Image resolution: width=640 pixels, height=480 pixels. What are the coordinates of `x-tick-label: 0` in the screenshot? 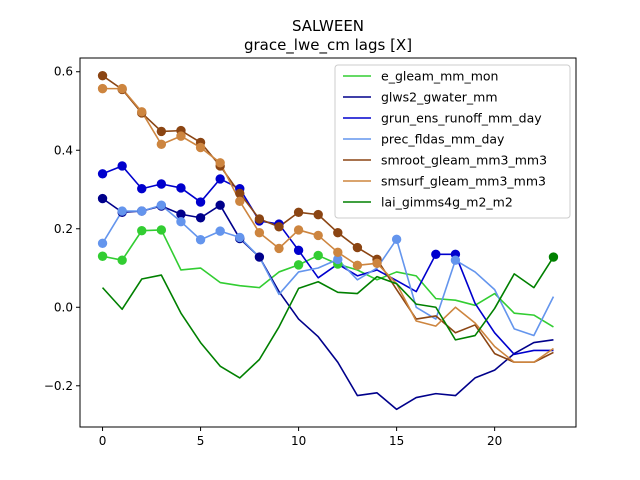 It's located at (103, 441).